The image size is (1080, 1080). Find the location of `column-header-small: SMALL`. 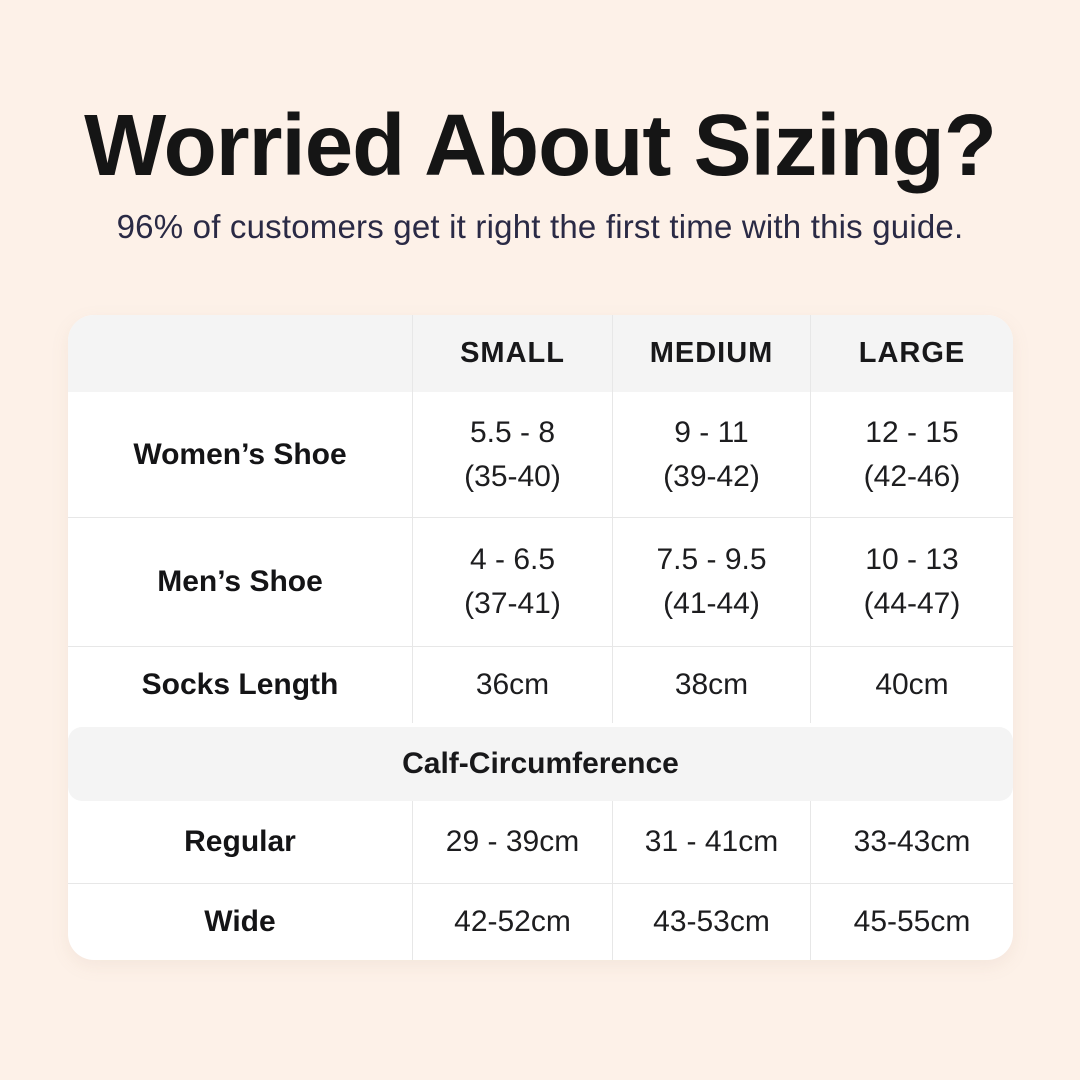

column-header-small: SMALL is located at coordinates (512, 353).